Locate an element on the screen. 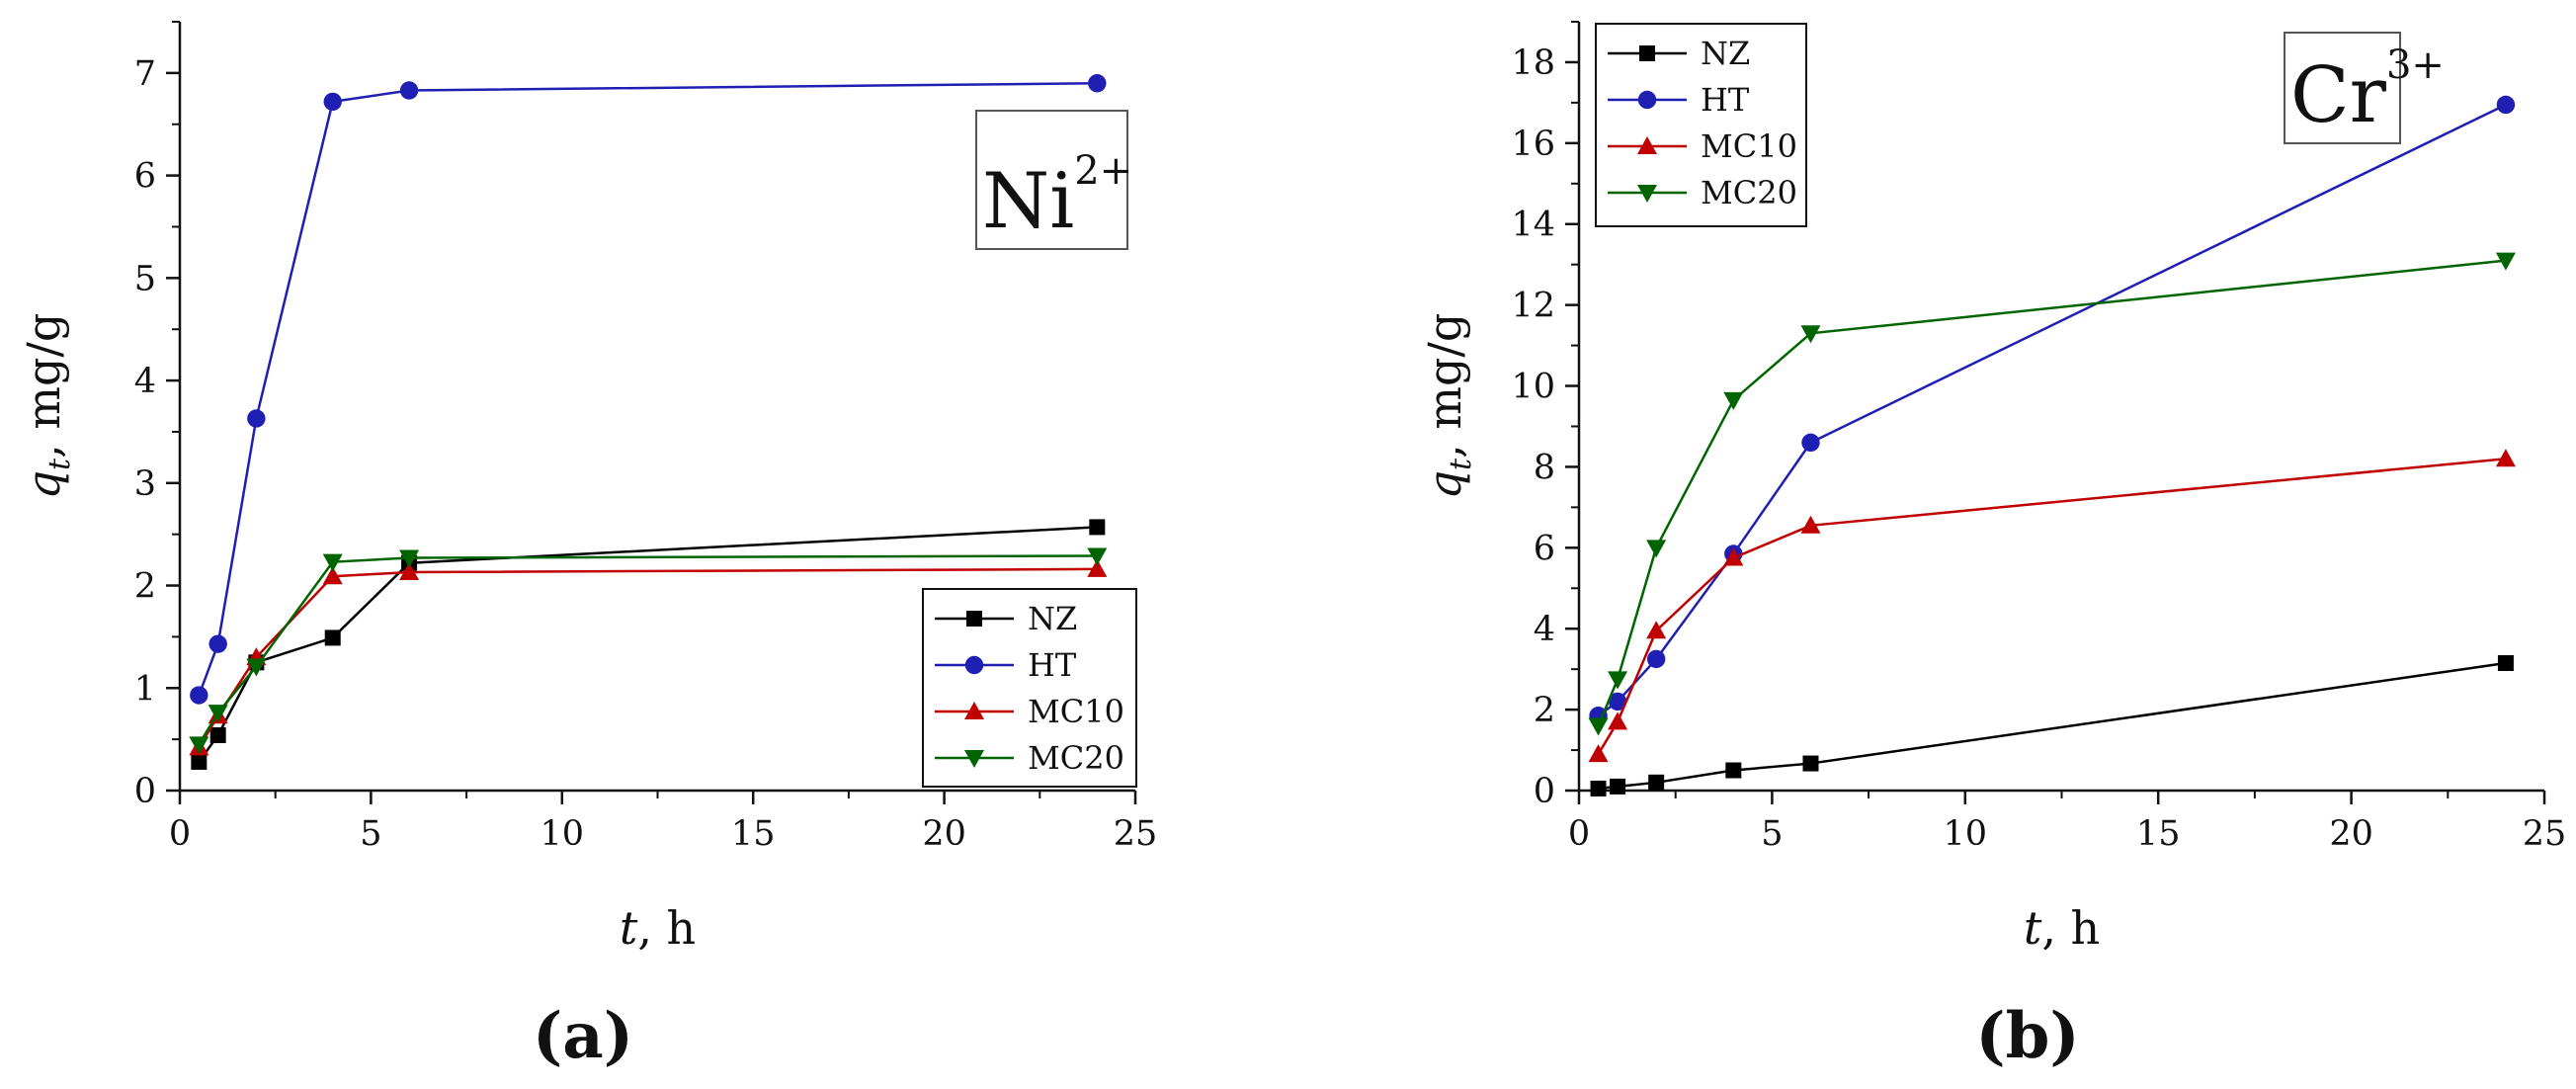 Image resolution: width=2576 pixels, height=1089 pixels. y-tick-label: 5 is located at coordinates (145, 278).